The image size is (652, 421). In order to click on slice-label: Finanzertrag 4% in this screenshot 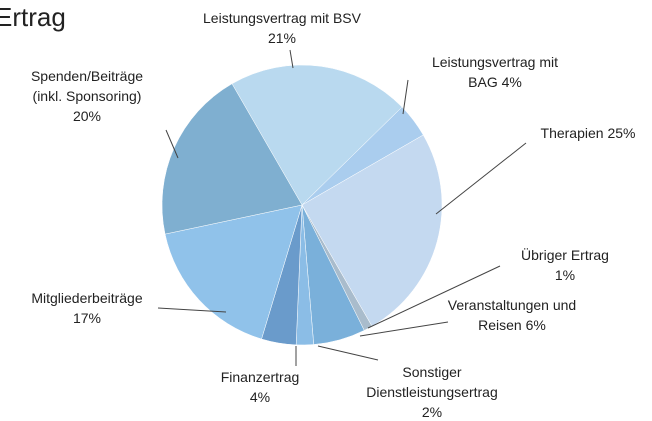, I will do `click(260, 387)`.